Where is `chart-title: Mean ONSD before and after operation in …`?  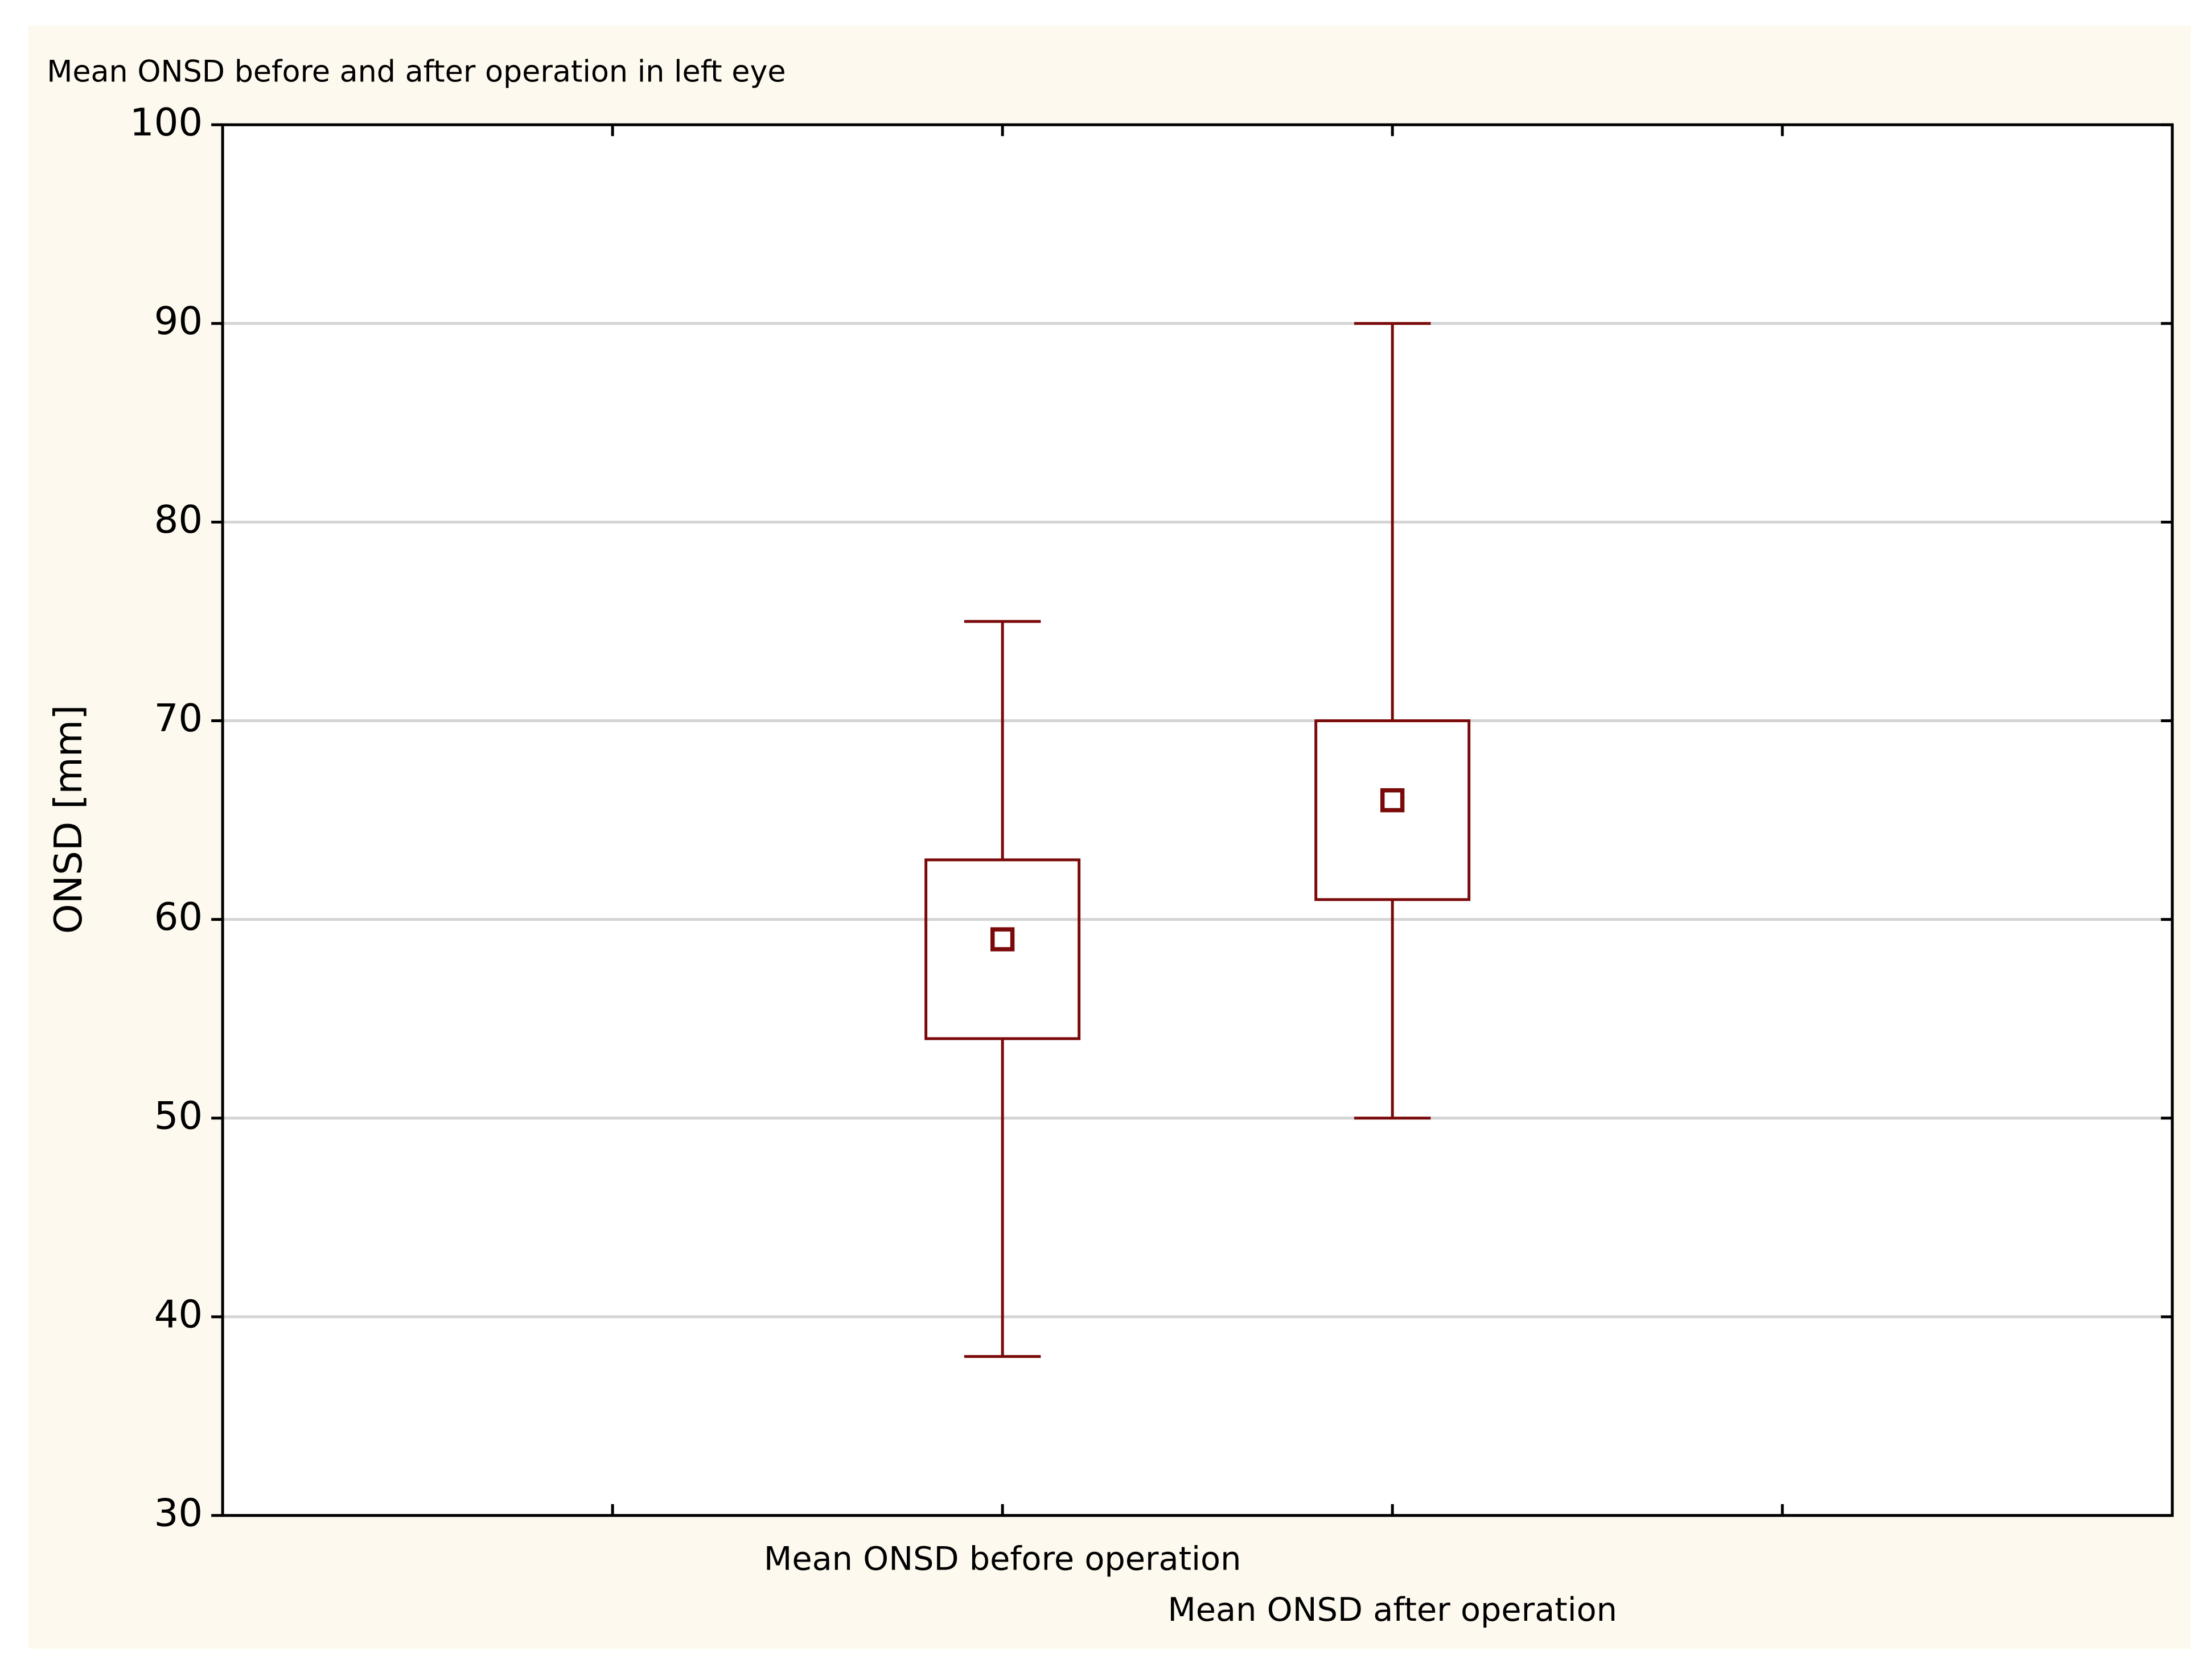 chart-title: Mean ONSD before and after operation in … is located at coordinates (417, 72).